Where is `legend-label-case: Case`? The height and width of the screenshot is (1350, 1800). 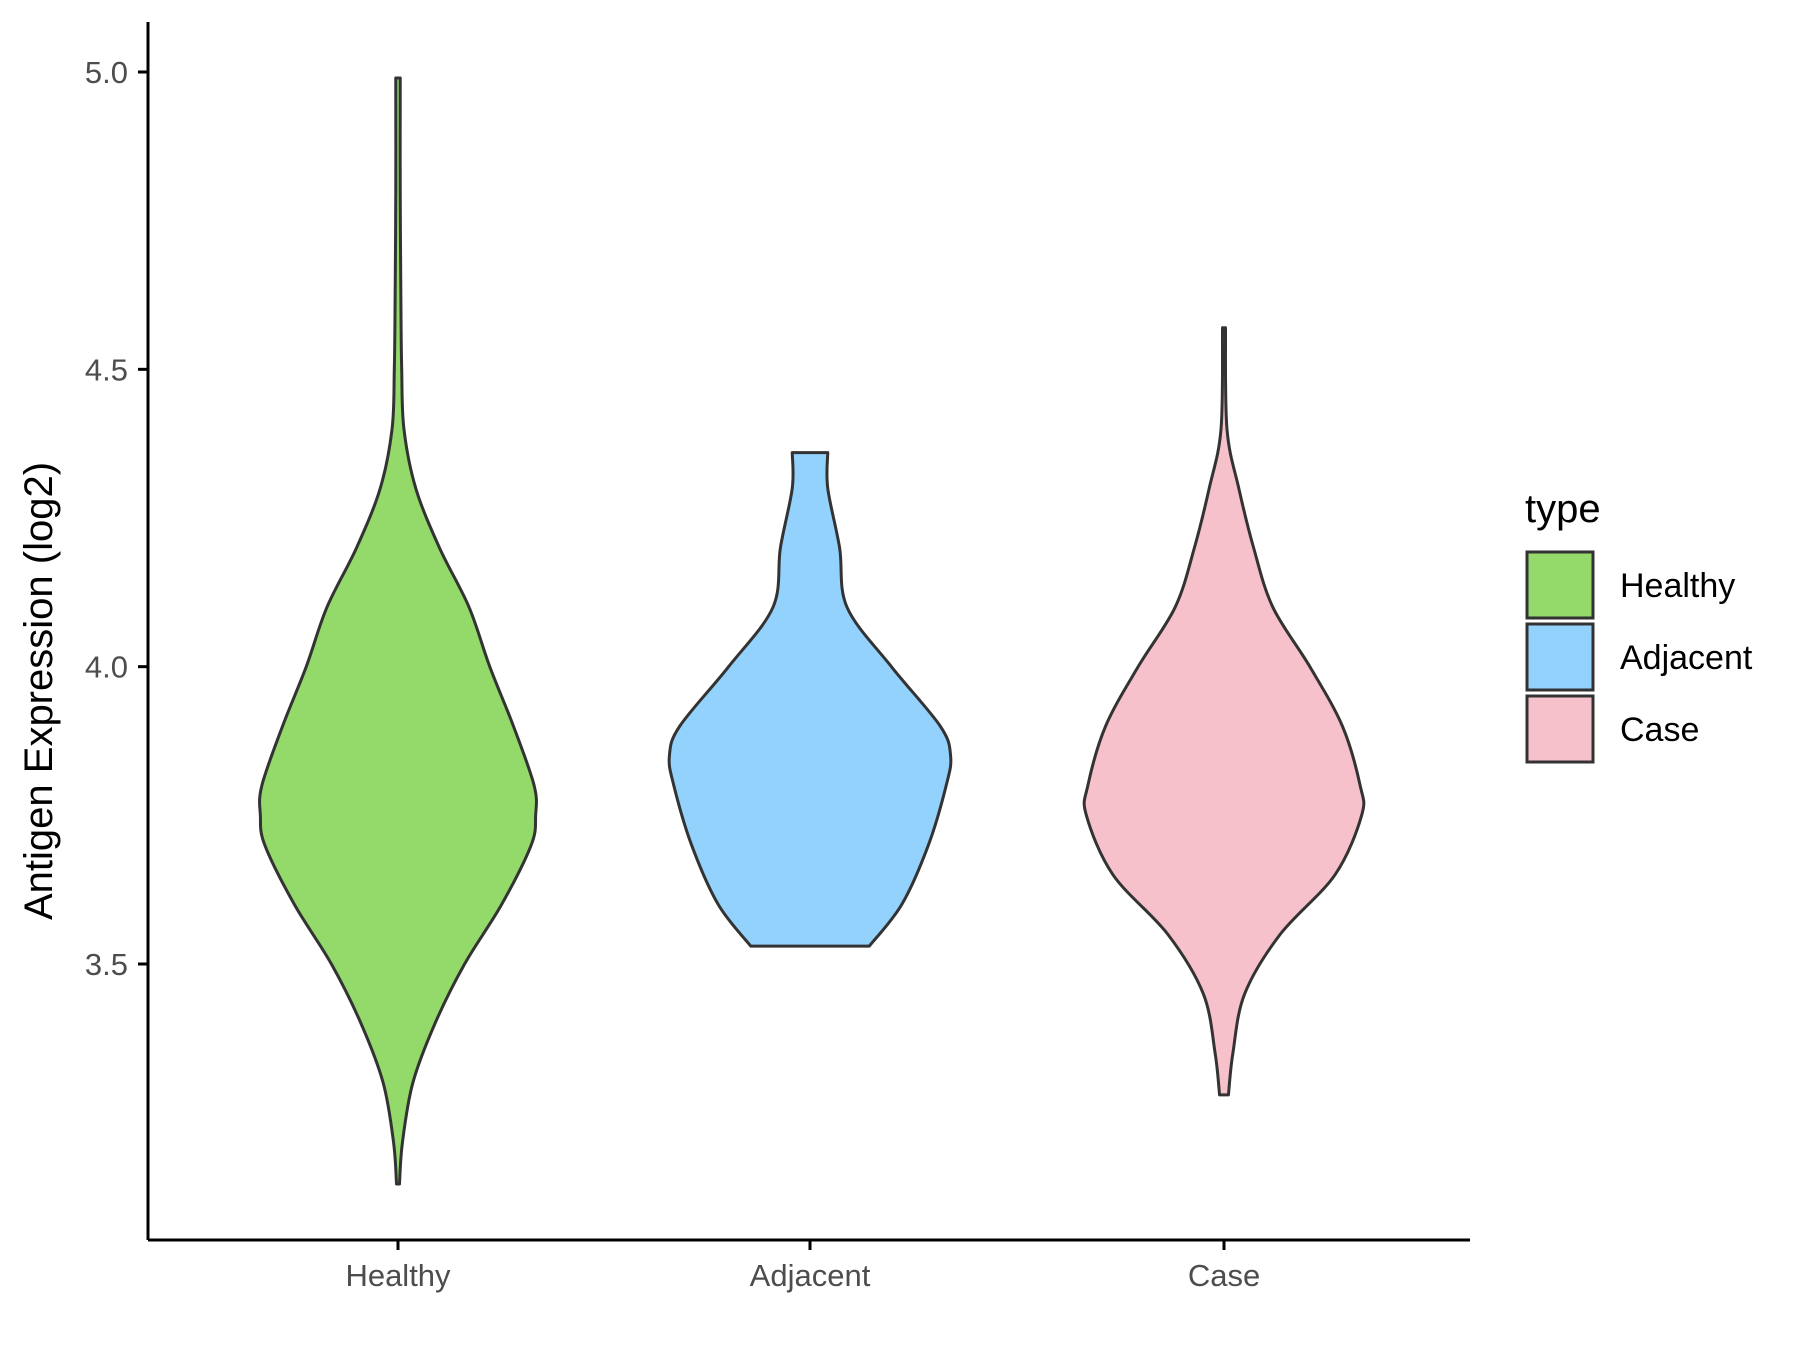
legend-label-case: Case is located at coordinates (1659, 730).